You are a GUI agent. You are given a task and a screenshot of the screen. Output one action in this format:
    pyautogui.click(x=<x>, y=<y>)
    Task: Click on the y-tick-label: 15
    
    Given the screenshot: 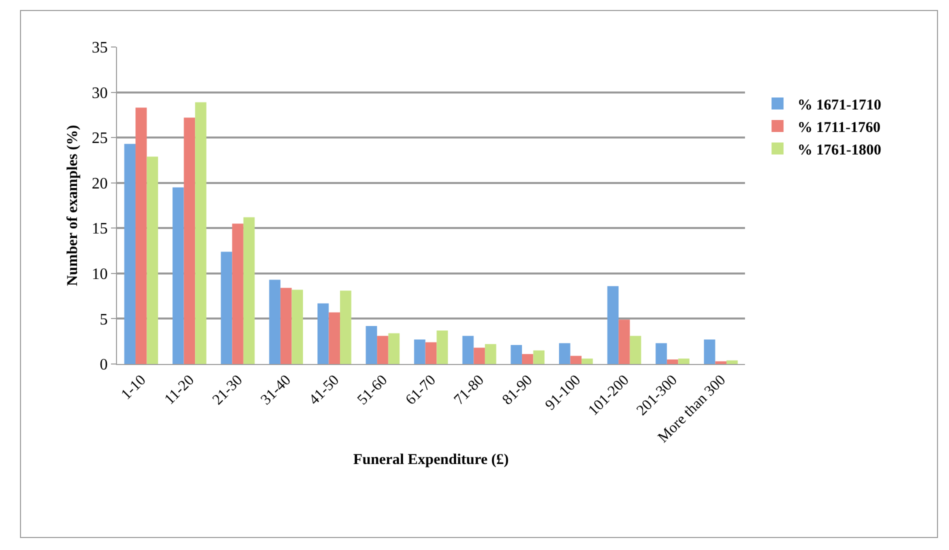 What is the action you would take?
    pyautogui.click(x=100, y=229)
    